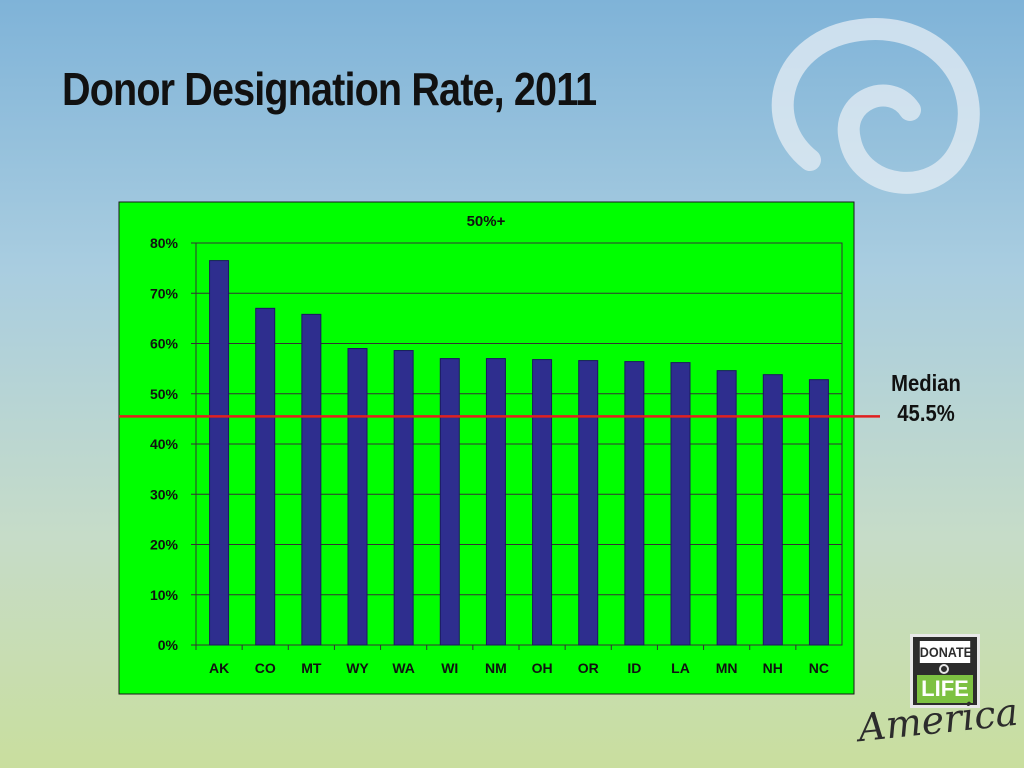 This screenshot has height=768, width=1024. What do you see at coordinates (542, 502) in the screenshot?
I see `bar-oh` at bounding box center [542, 502].